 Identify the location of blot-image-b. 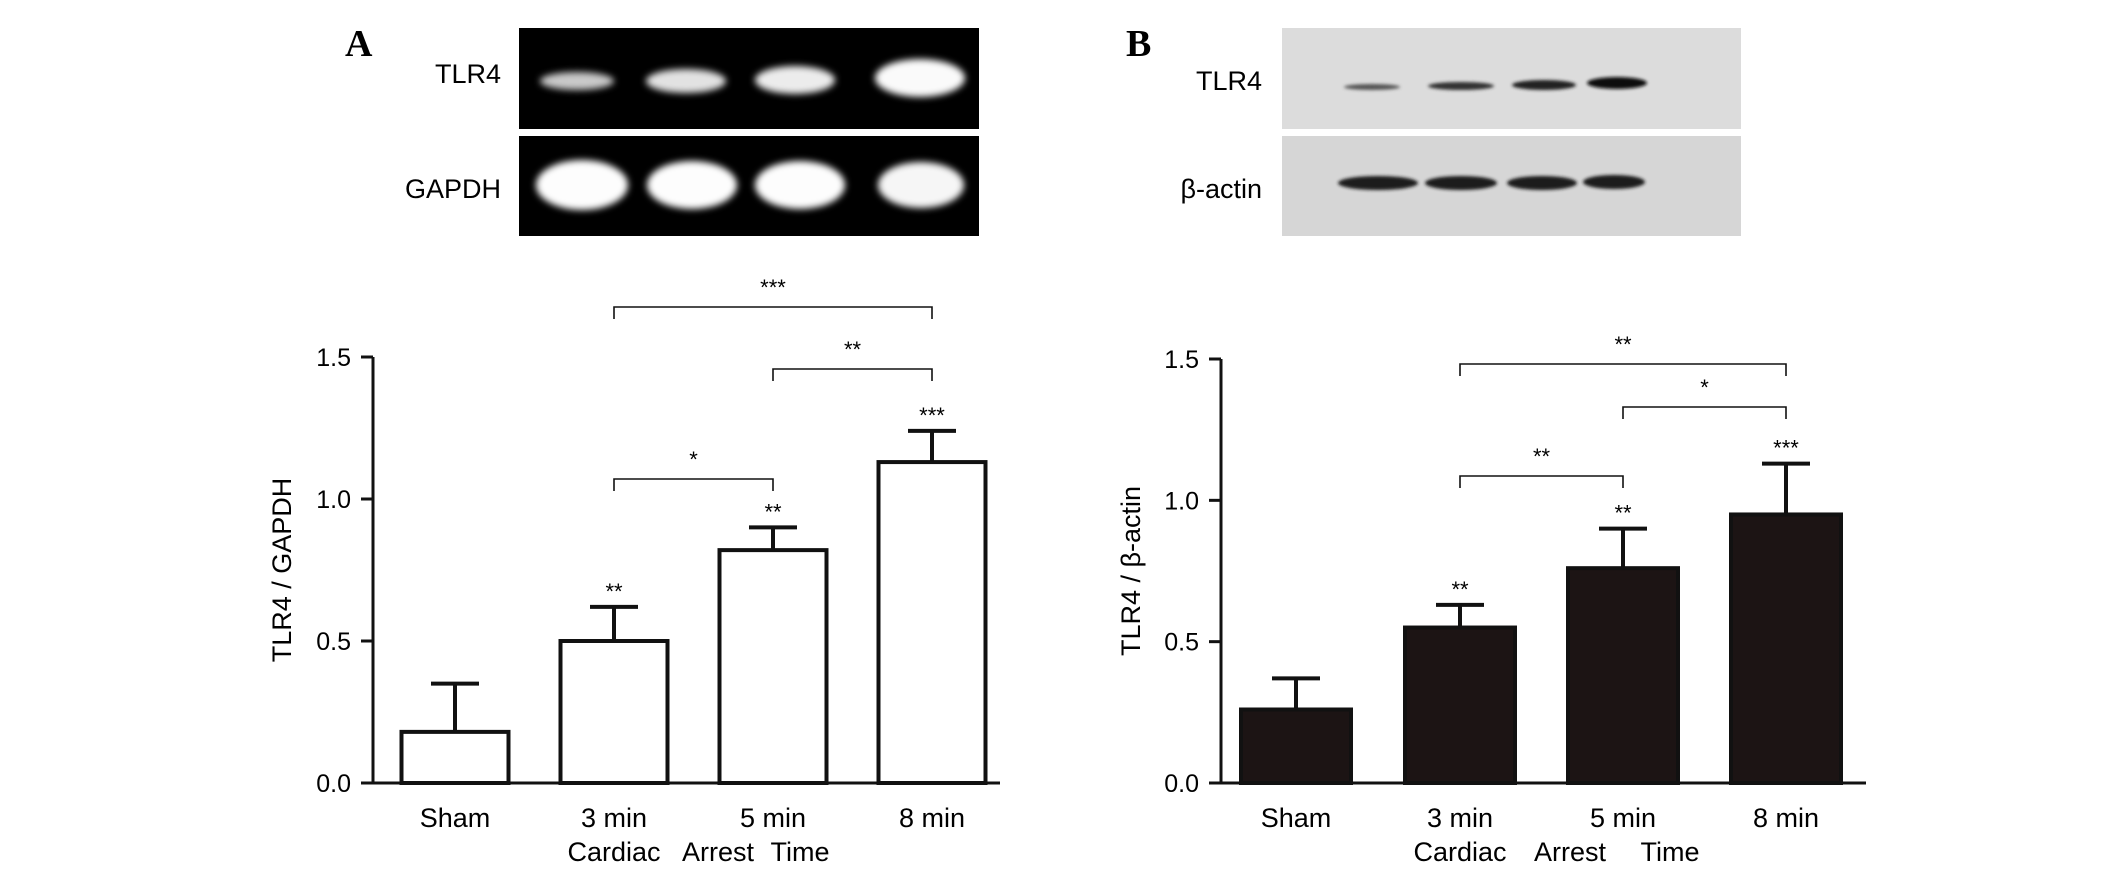
(1511, 132).